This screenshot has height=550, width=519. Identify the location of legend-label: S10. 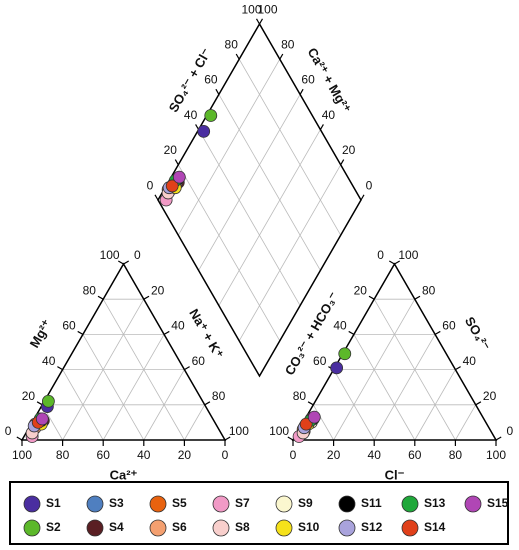
(309, 527).